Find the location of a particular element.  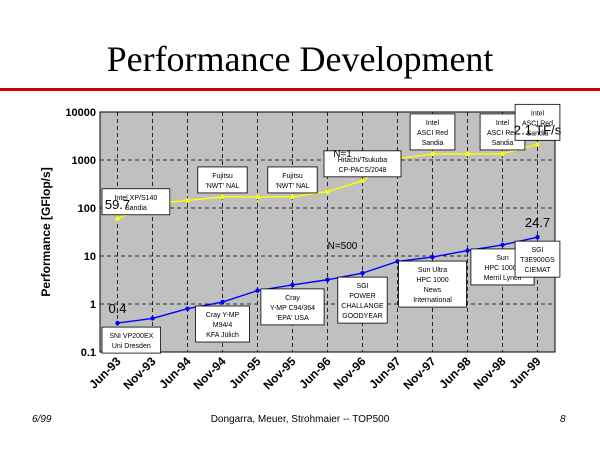

annotation-line: KFA Jülich is located at coordinates (222, 335).